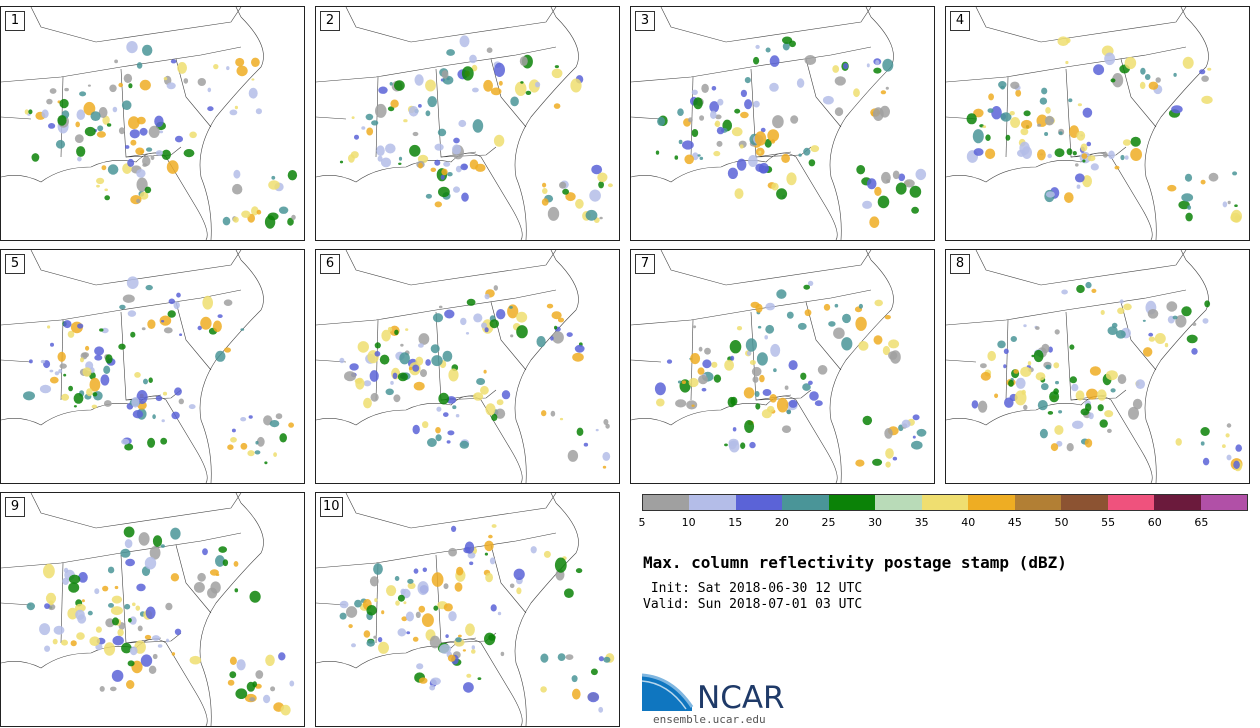  What do you see at coordinates (15, 507) in the screenshot?
I see `member-number-label: 9` at bounding box center [15, 507].